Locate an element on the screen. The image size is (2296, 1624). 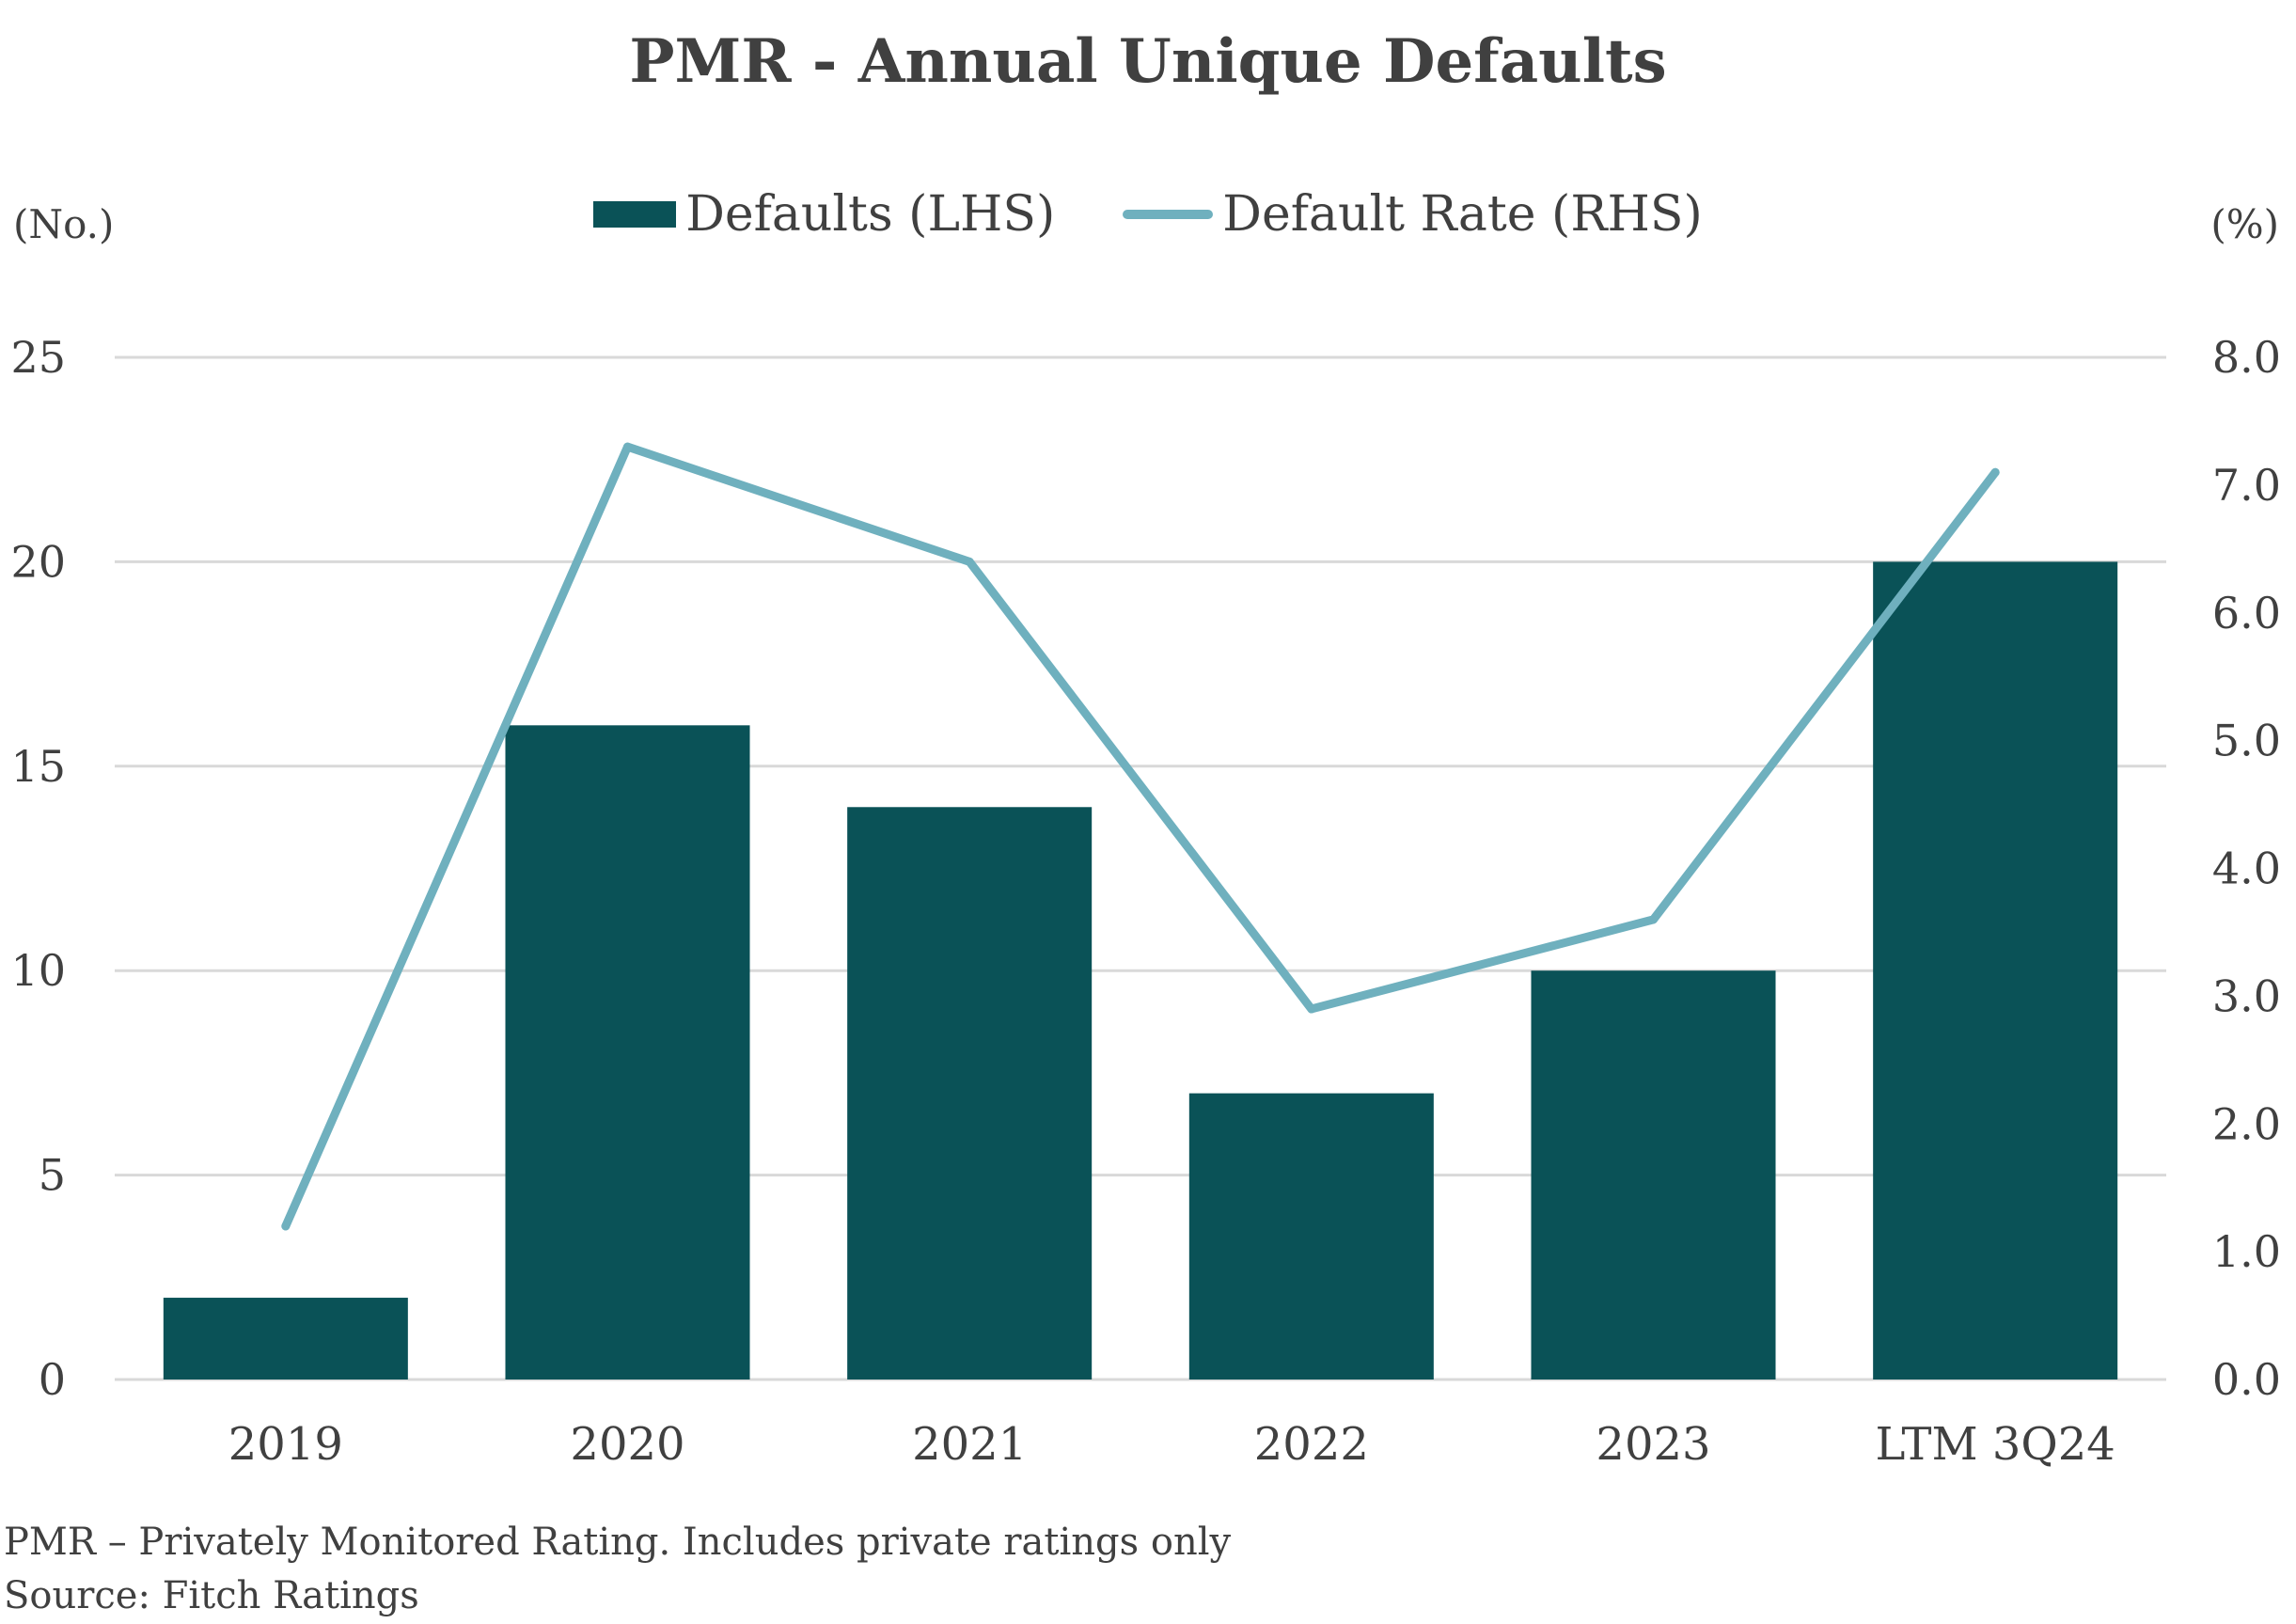
left-tick-label: 10 is located at coordinates (38, 971).